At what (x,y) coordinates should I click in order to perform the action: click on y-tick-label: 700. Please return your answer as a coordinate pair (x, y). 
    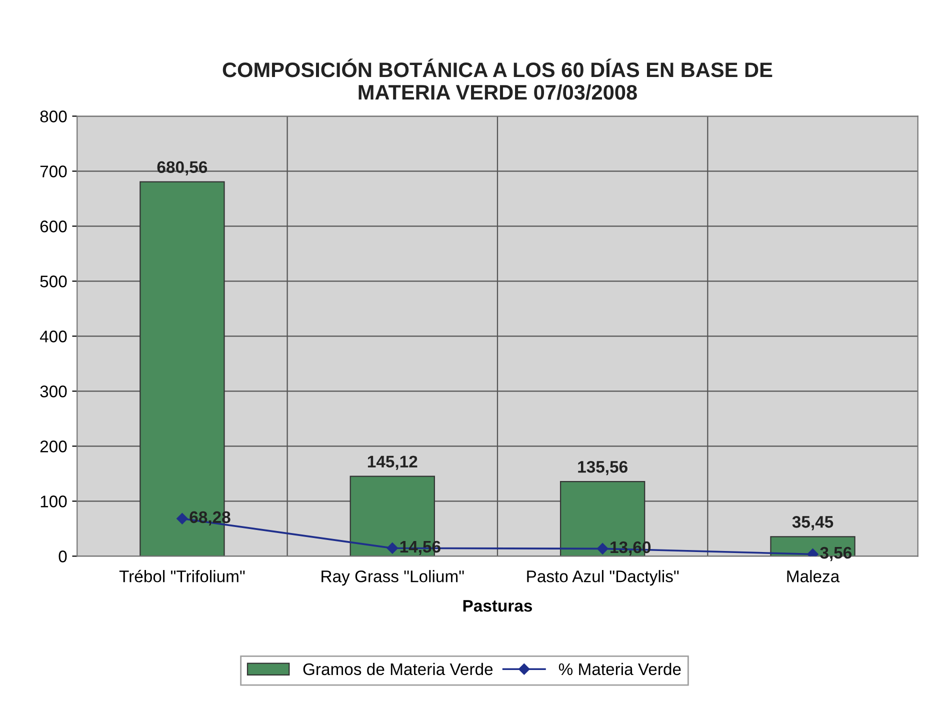
    Looking at the image, I should click on (53, 172).